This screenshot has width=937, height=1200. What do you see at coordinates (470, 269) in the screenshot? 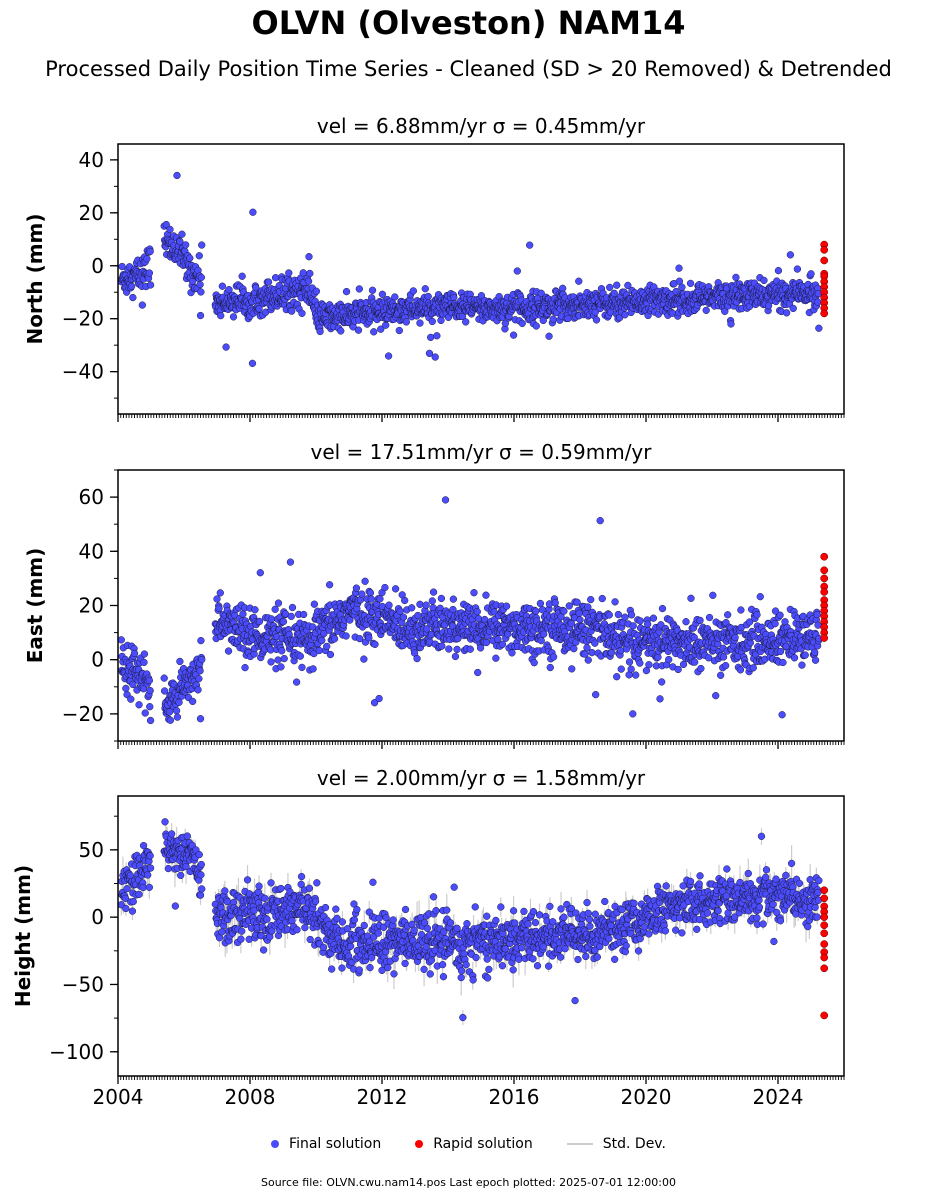
I see `final-solution-points` at bounding box center [470, 269].